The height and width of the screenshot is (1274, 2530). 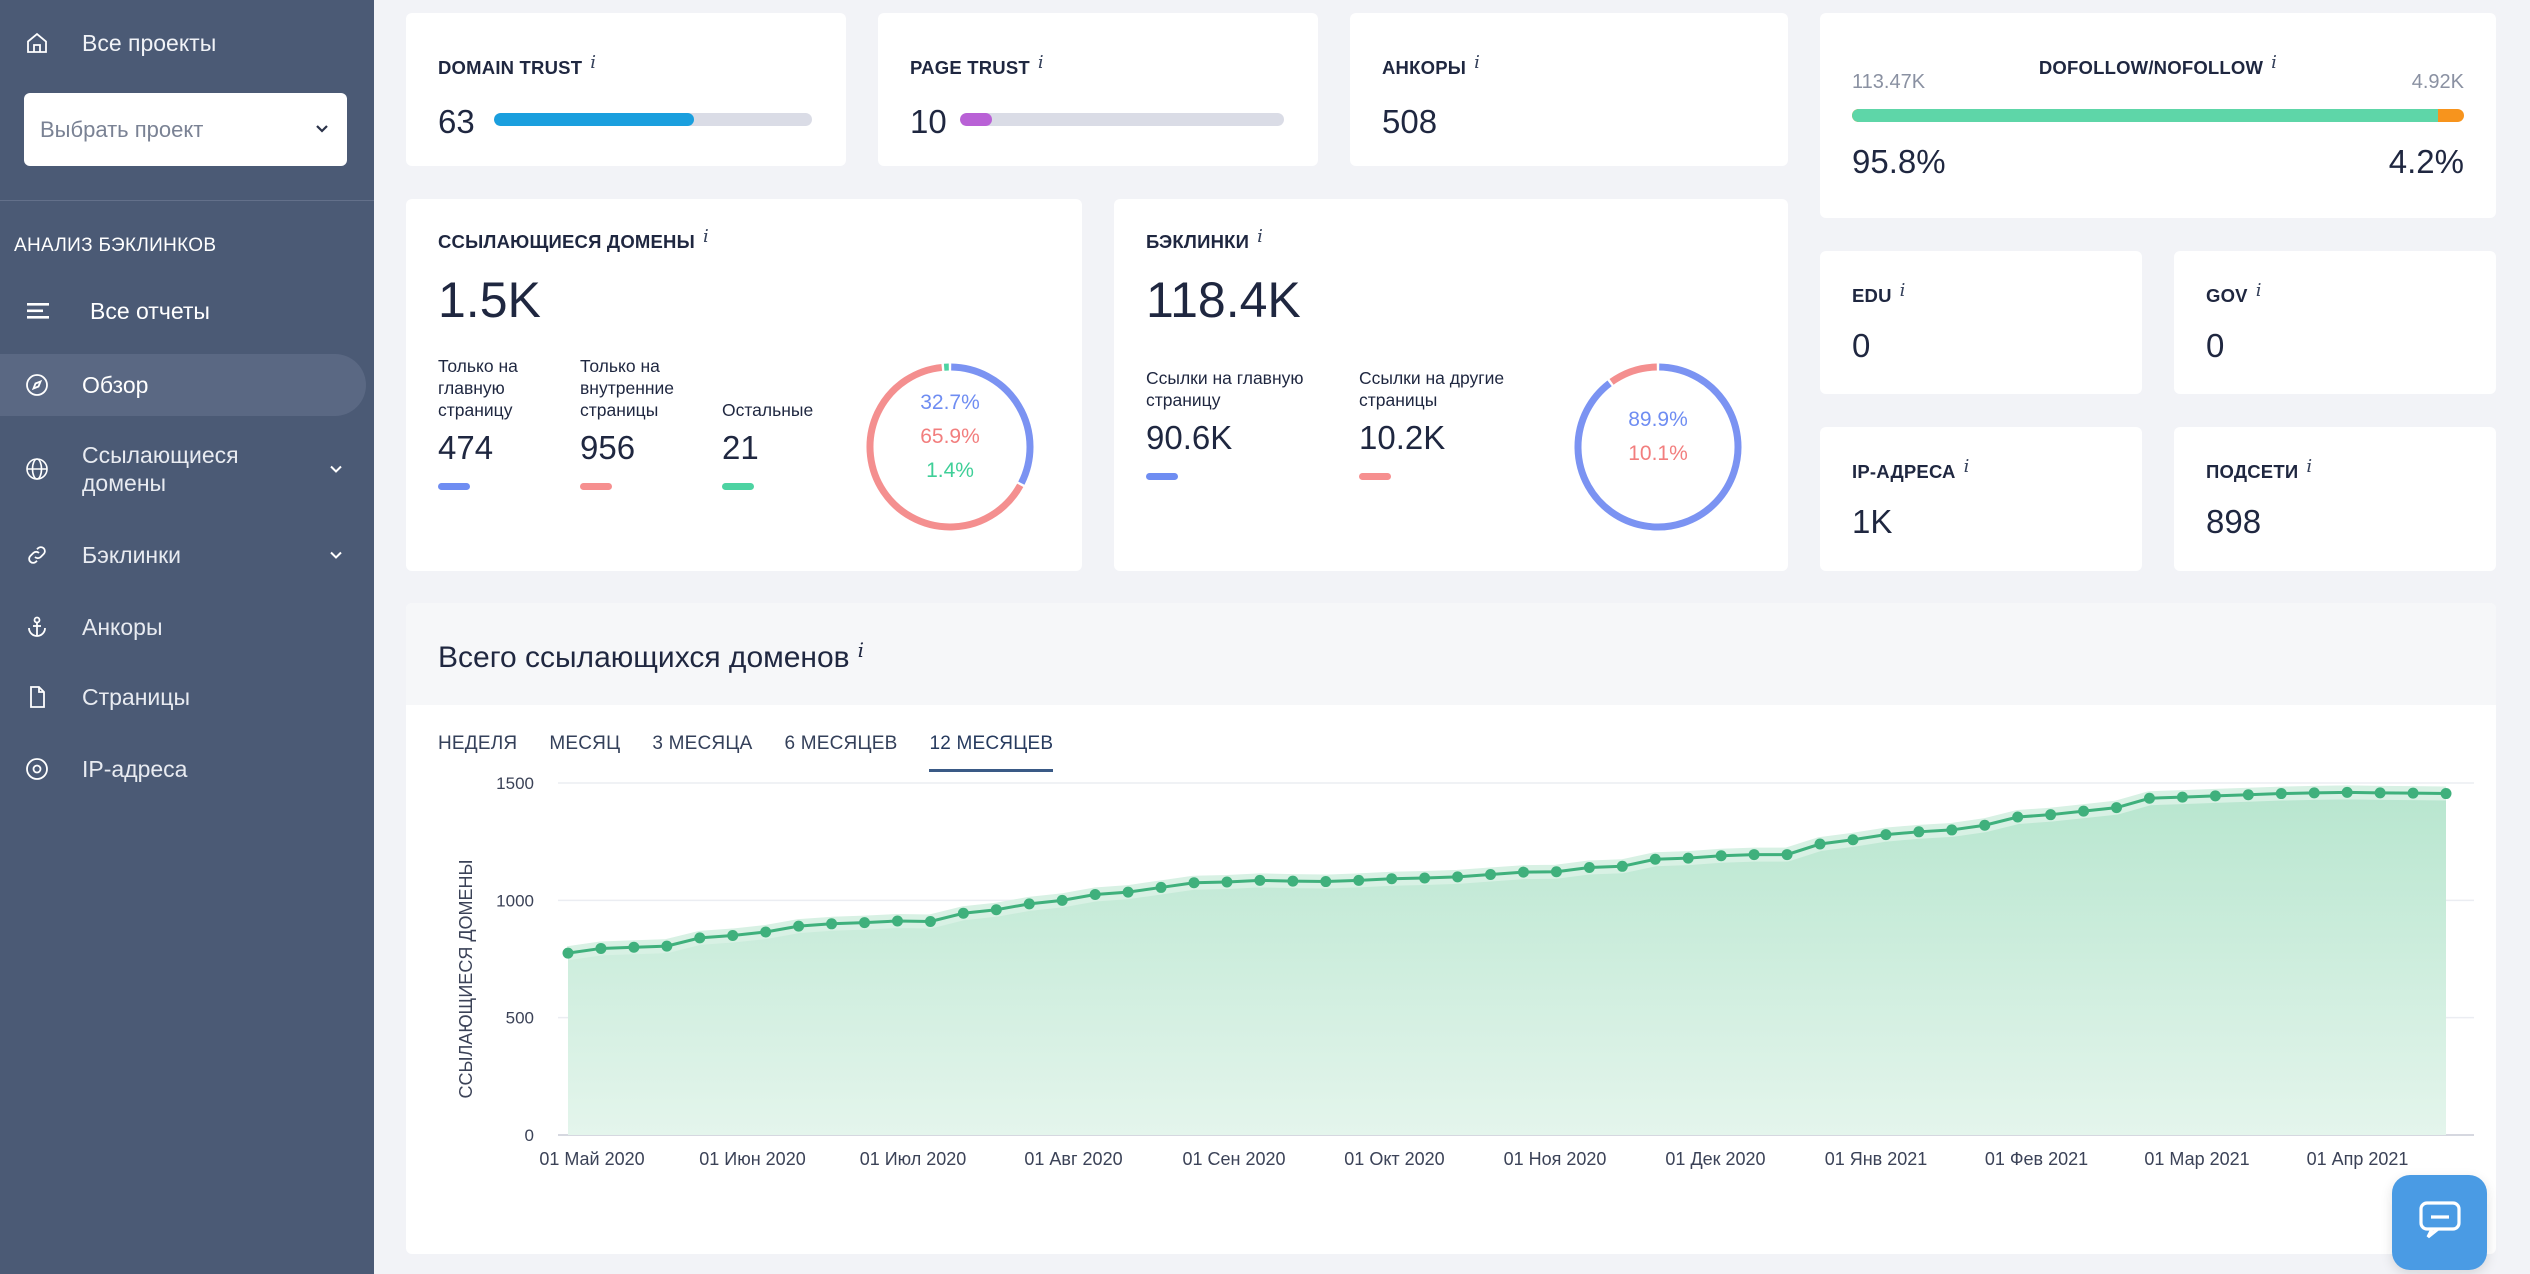 I want to click on sidebar-item-overview: Обзор, so click(x=183, y=385).